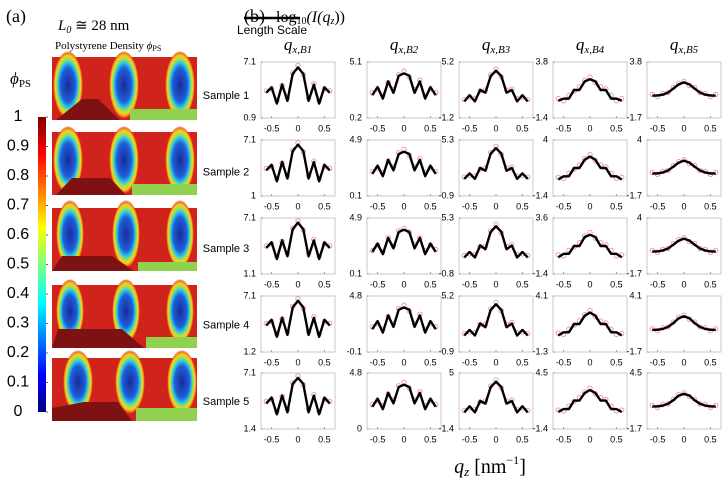  What do you see at coordinates (404, 45) in the screenshot?
I see `column-header: qx,B2` at bounding box center [404, 45].